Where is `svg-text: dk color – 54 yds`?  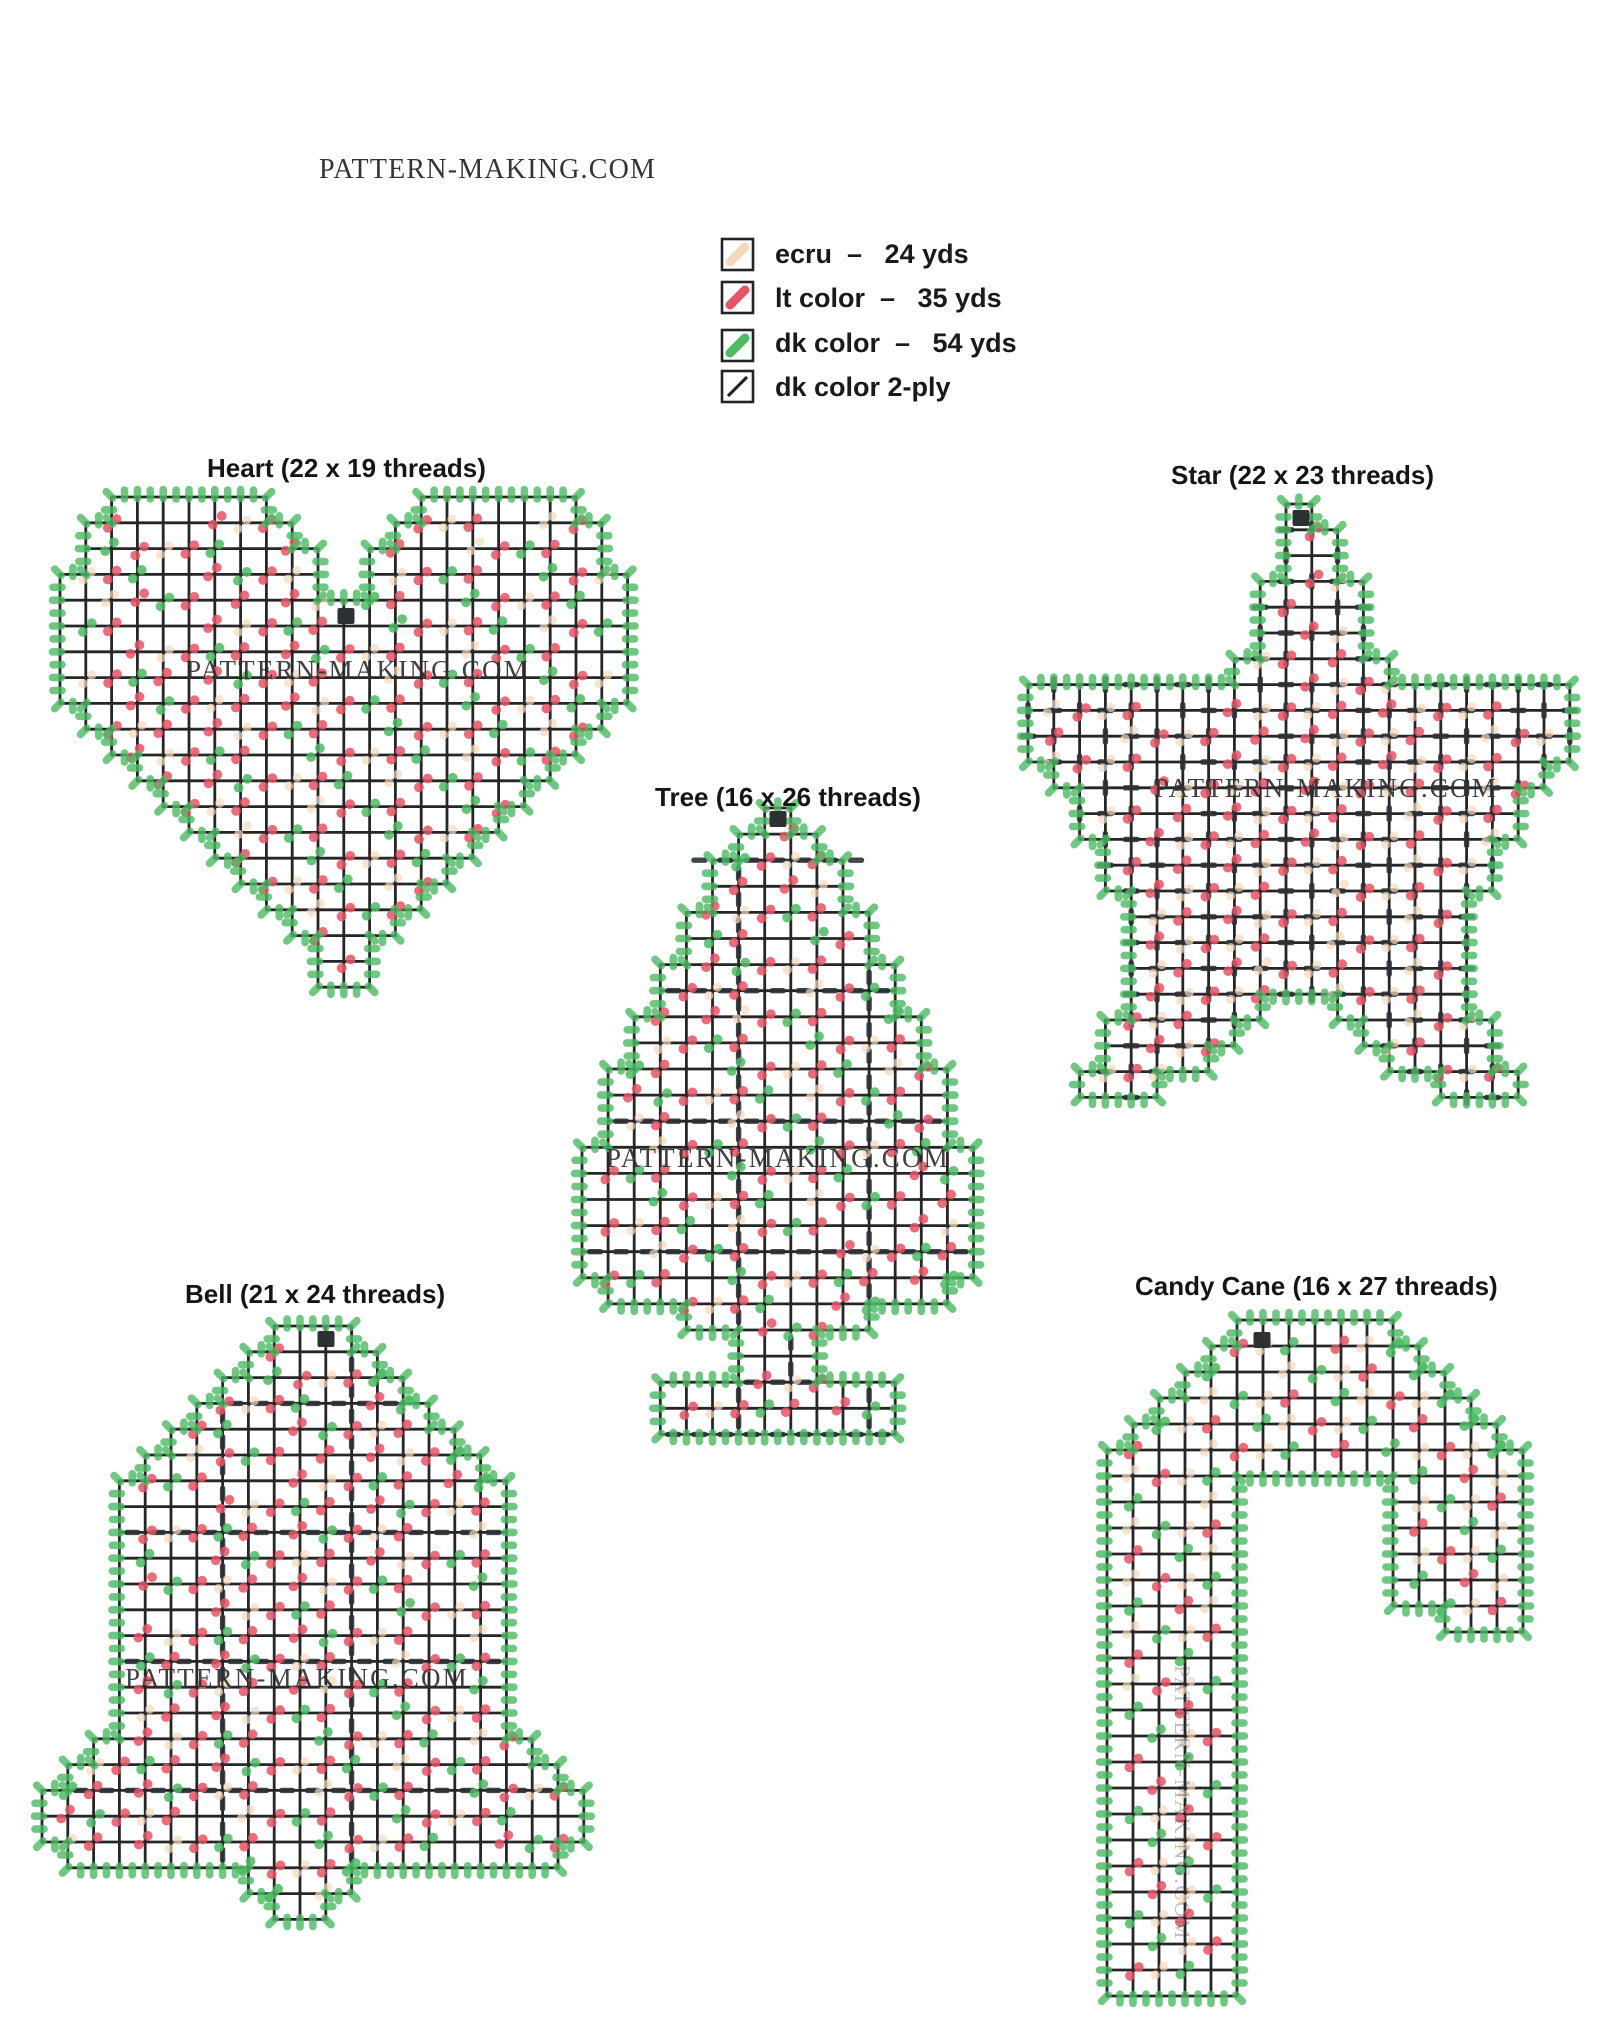
svg-text: dk color – 54 yds is located at coordinates (896, 343).